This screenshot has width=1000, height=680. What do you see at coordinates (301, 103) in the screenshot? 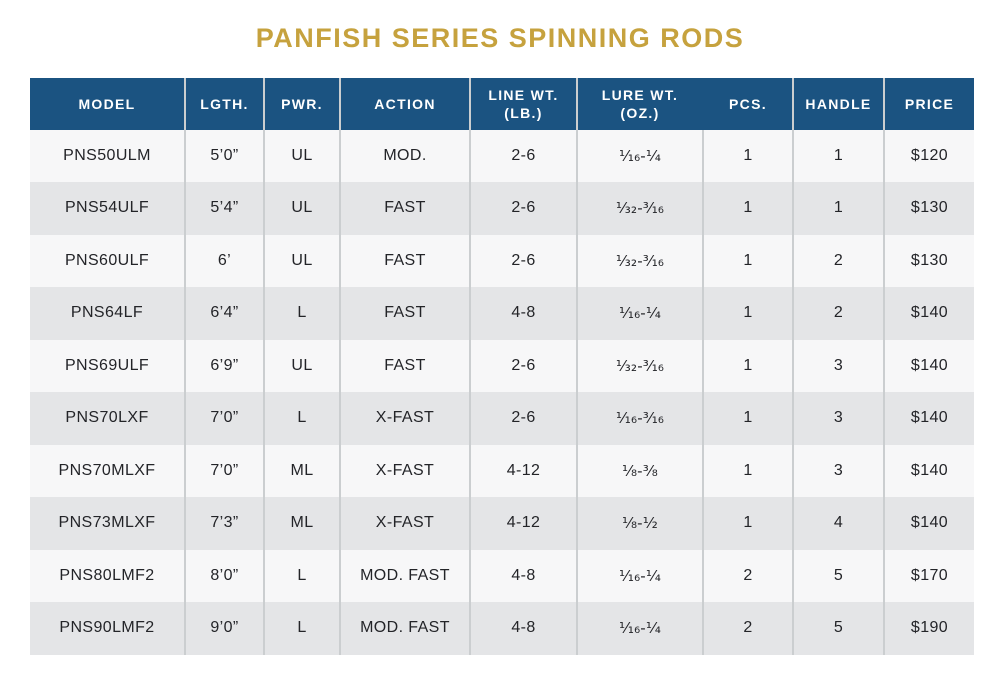
I see `col-header-power: PWR.` at bounding box center [301, 103].